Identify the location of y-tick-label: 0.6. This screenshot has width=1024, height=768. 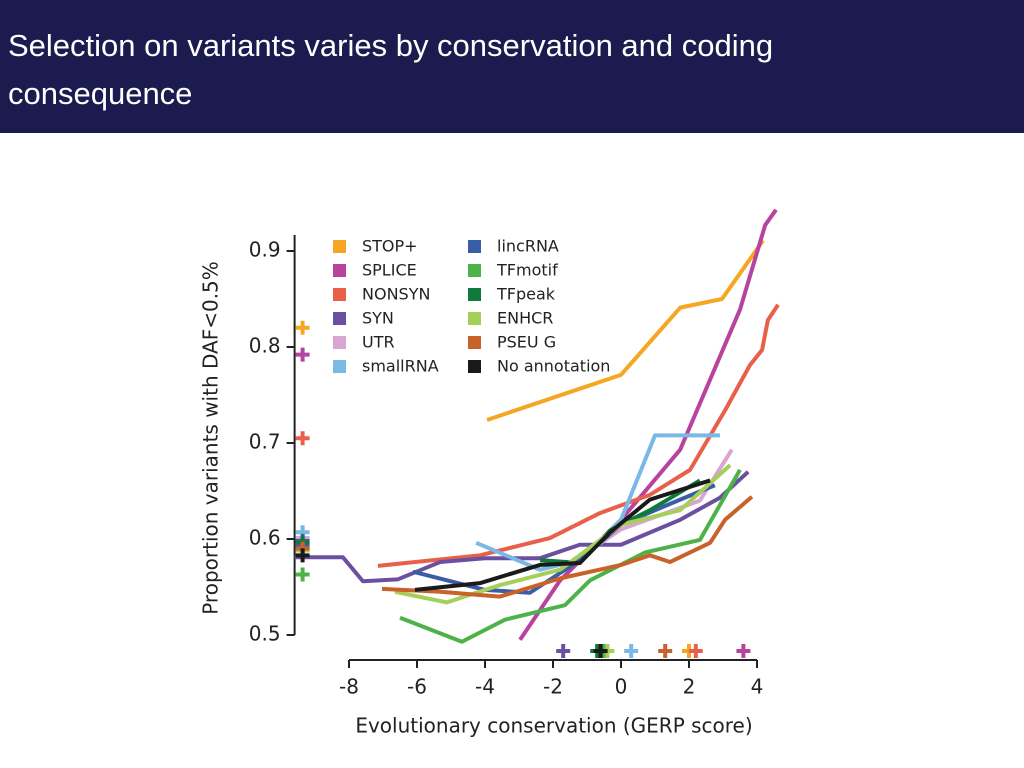
(265, 538).